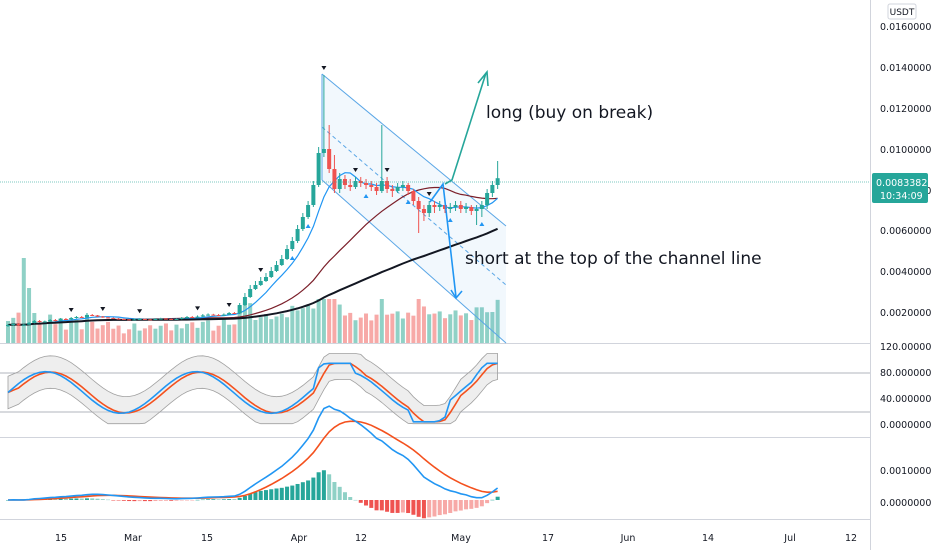 Image resolution: width=932 pixels, height=550 pixels. I want to click on currency-unit-label: USDT, so click(902, 13).